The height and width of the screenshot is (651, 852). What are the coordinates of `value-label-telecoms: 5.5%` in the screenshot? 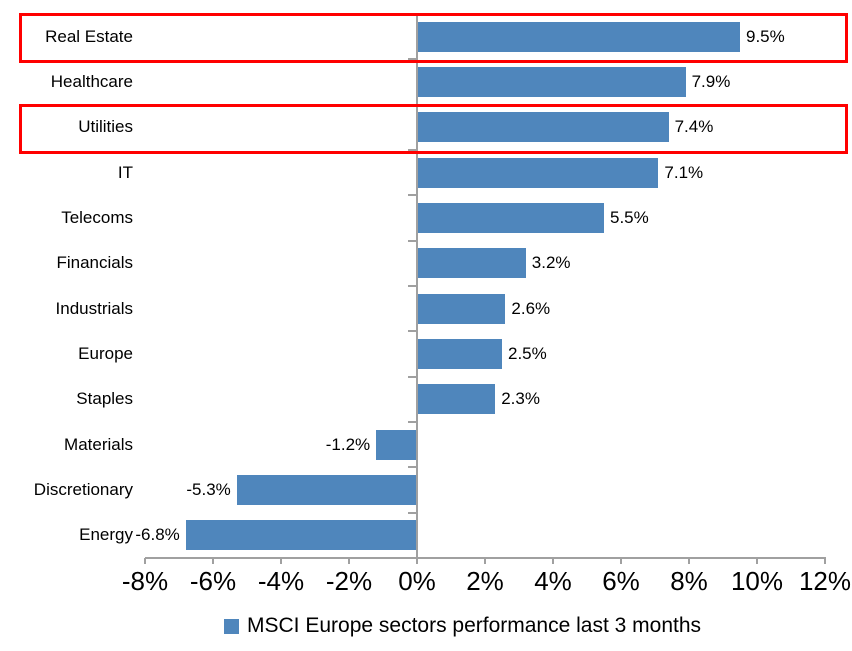 It's located at (629, 217).